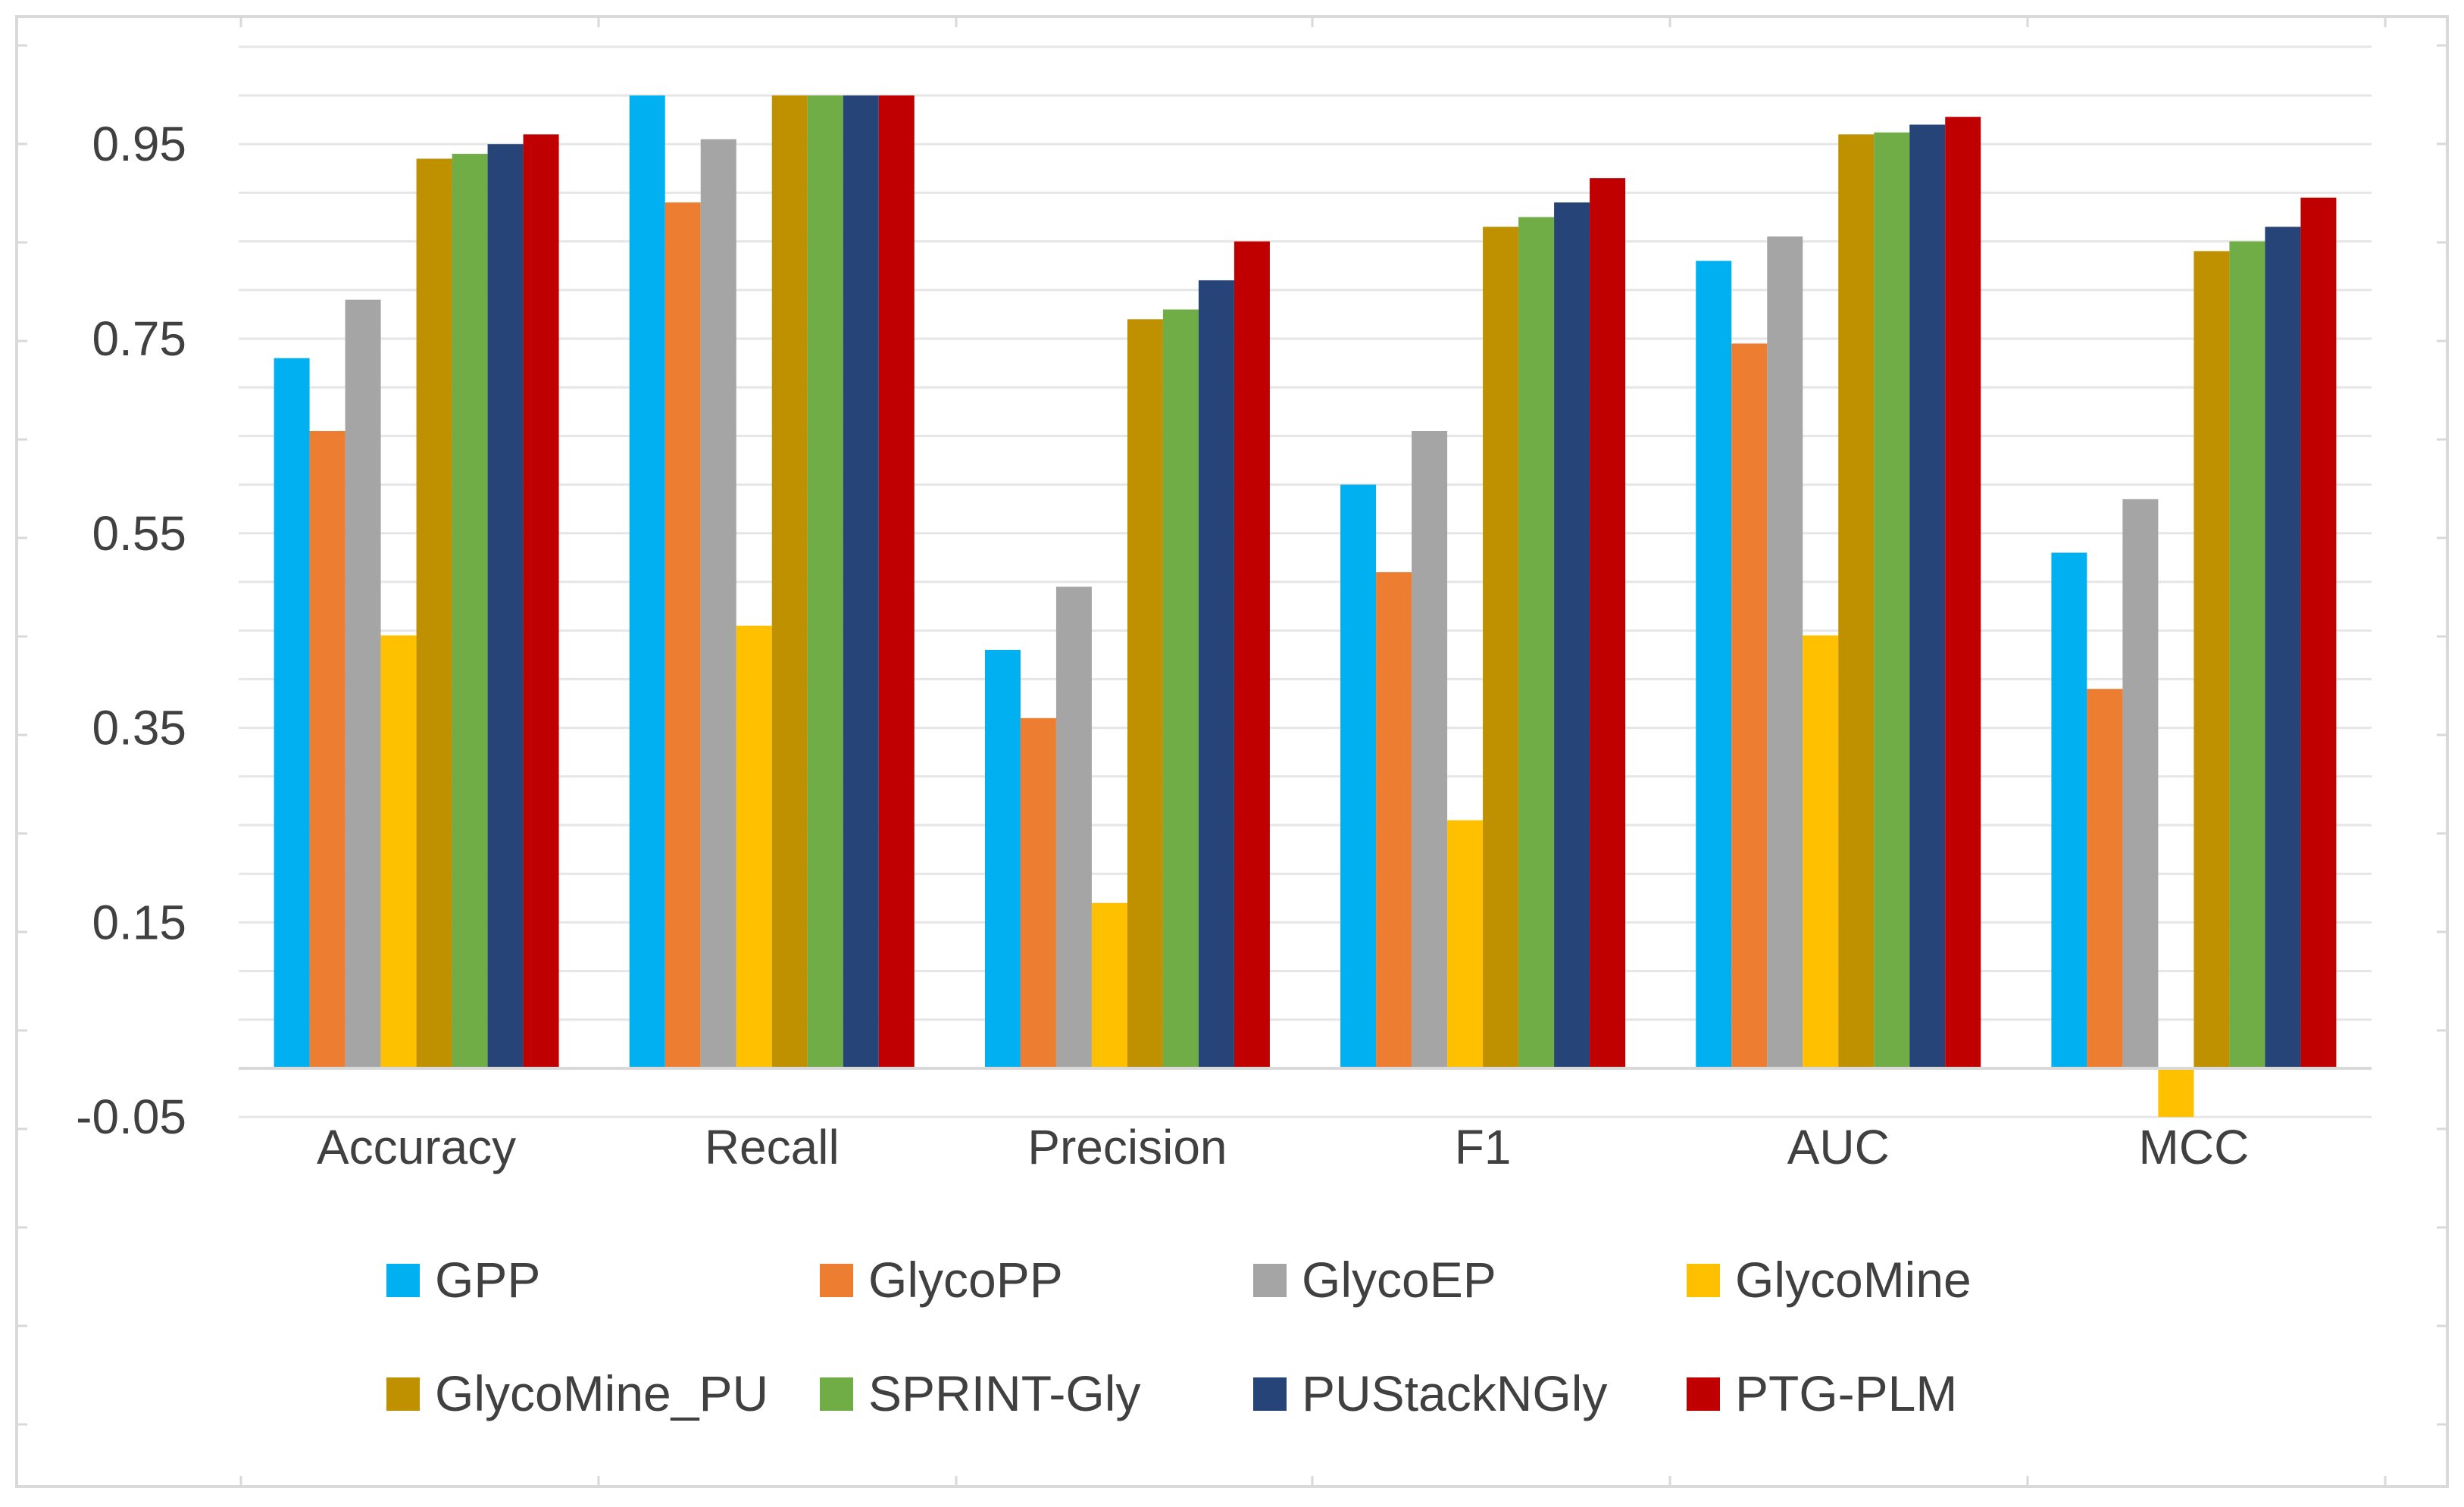 This screenshot has height=1507, width=2464. What do you see at coordinates (1394, 820) in the screenshot?
I see `bar-glycopp-f1` at bounding box center [1394, 820].